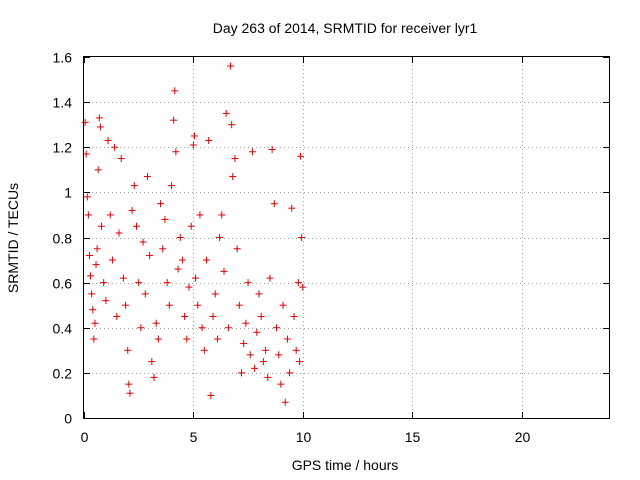 The width and height of the screenshot is (640, 480). What do you see at coordinates (68, 419) in the screenshot?
I see `y-tick-label: 0` at bounding box center [68, 419].